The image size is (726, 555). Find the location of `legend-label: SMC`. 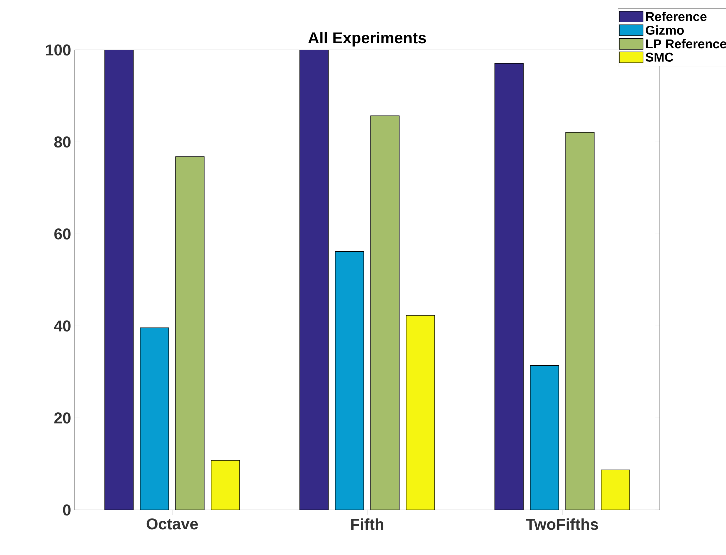

legend-label: SMC is located at coordinates (660, 57).